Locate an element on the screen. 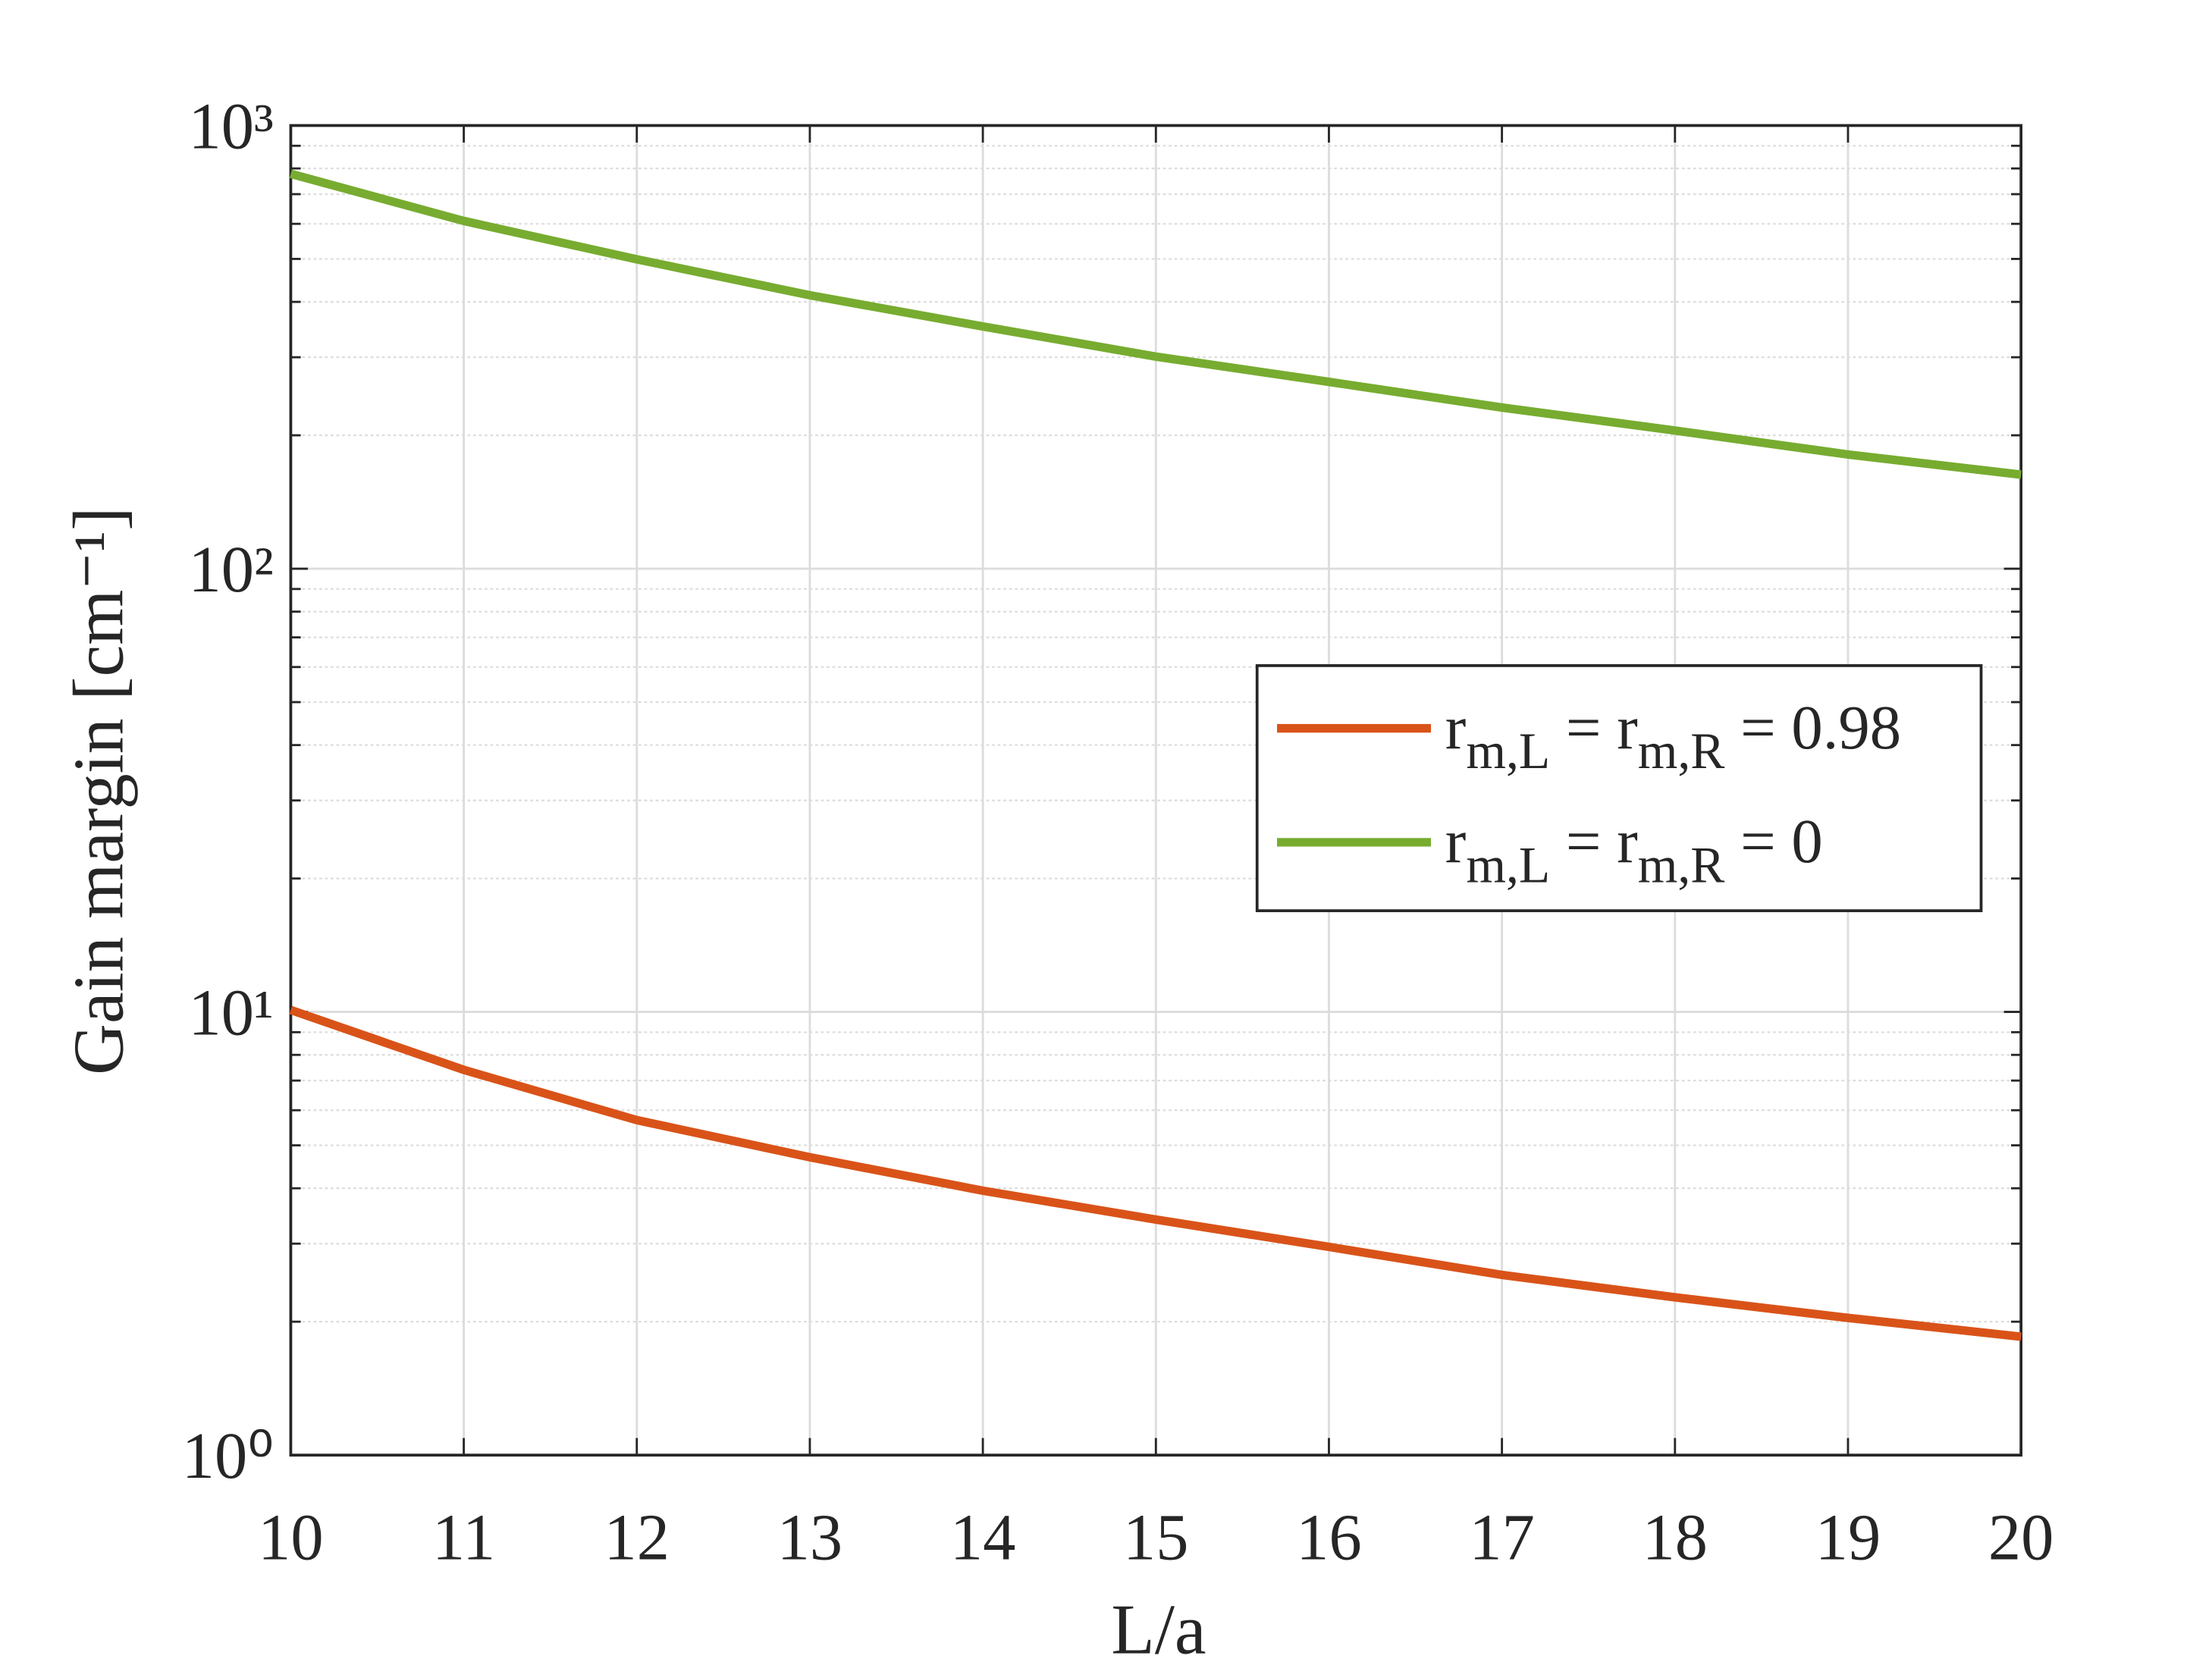 The image size is (2212, 1659). y-tick-label: 10² is located at coordinates (231, 569).